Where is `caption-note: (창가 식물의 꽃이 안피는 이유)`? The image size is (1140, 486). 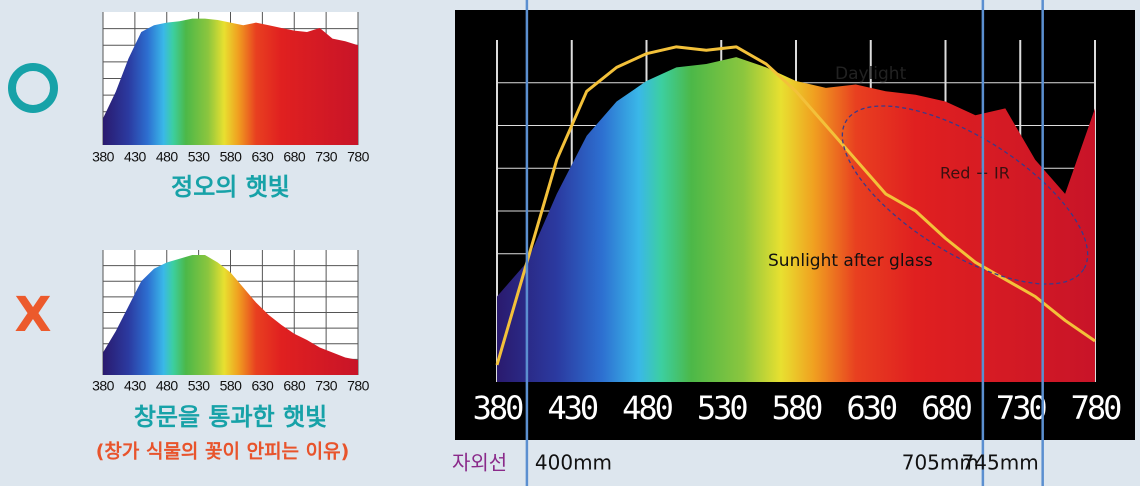
caption-note: (창가 식물의 꽃이 안피는 이유) is located at coordinates (223, 452).